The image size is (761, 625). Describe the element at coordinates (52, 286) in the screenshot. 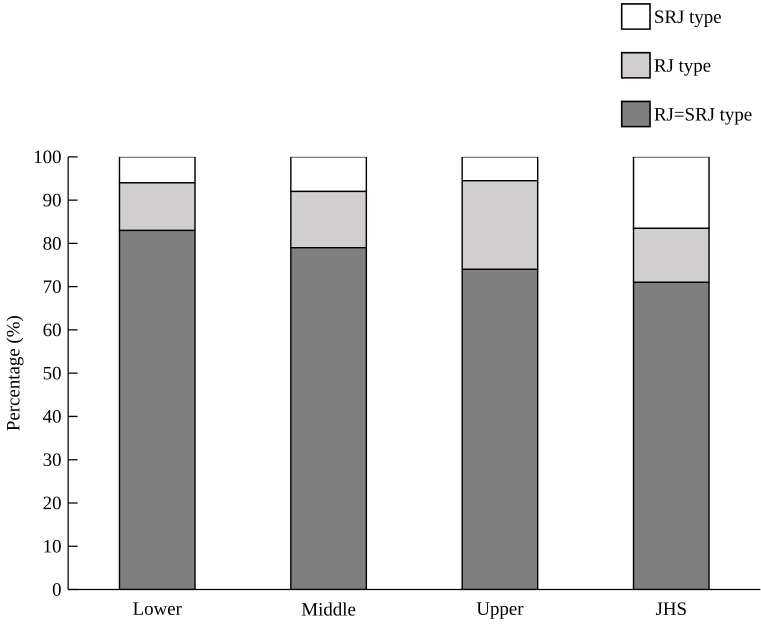

I see `y-tick-label: 70` at that location.